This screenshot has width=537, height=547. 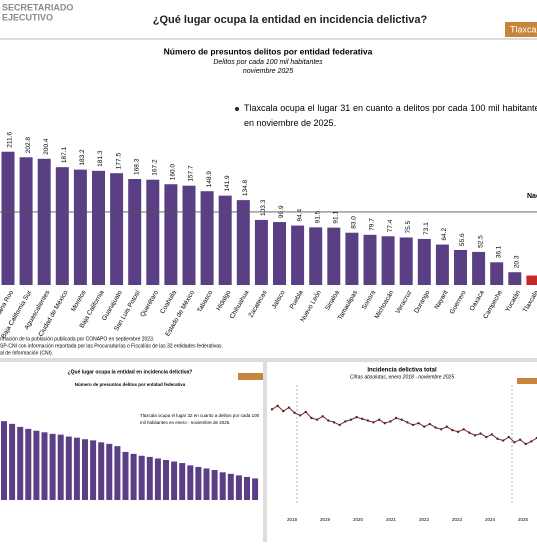 What do you see at coordinates (268, 71) in the screenshot?
I see `chart-period: noviembre 2025` at bounding box center [268, 71].